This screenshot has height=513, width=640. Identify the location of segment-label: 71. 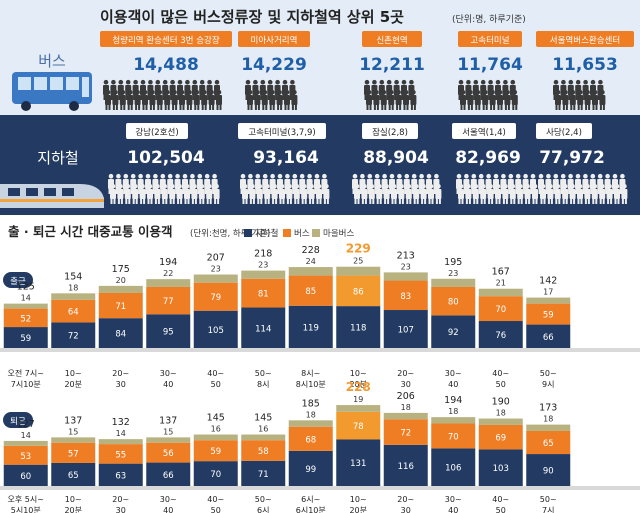
(263, 475).